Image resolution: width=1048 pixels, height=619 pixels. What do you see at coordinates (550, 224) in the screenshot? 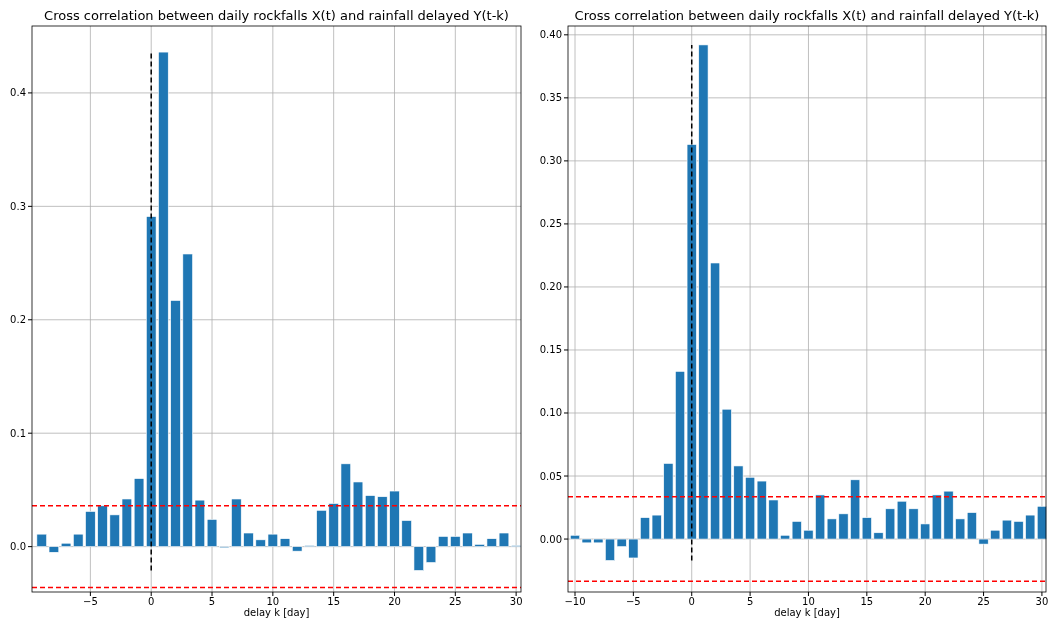
I see `y-tick-label: 0.25` at bounding box center [550, 224].